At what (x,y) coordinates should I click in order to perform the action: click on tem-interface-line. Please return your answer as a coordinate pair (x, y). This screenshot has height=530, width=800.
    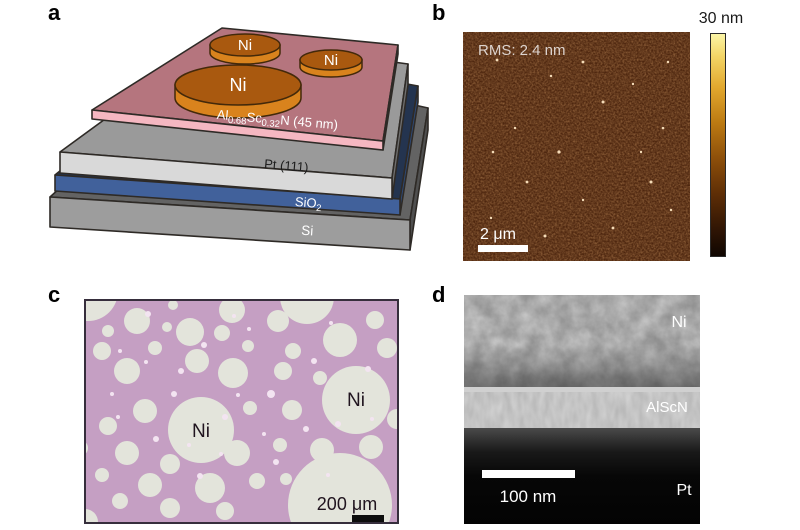
    Looking at the image, I should click on (582, 390).